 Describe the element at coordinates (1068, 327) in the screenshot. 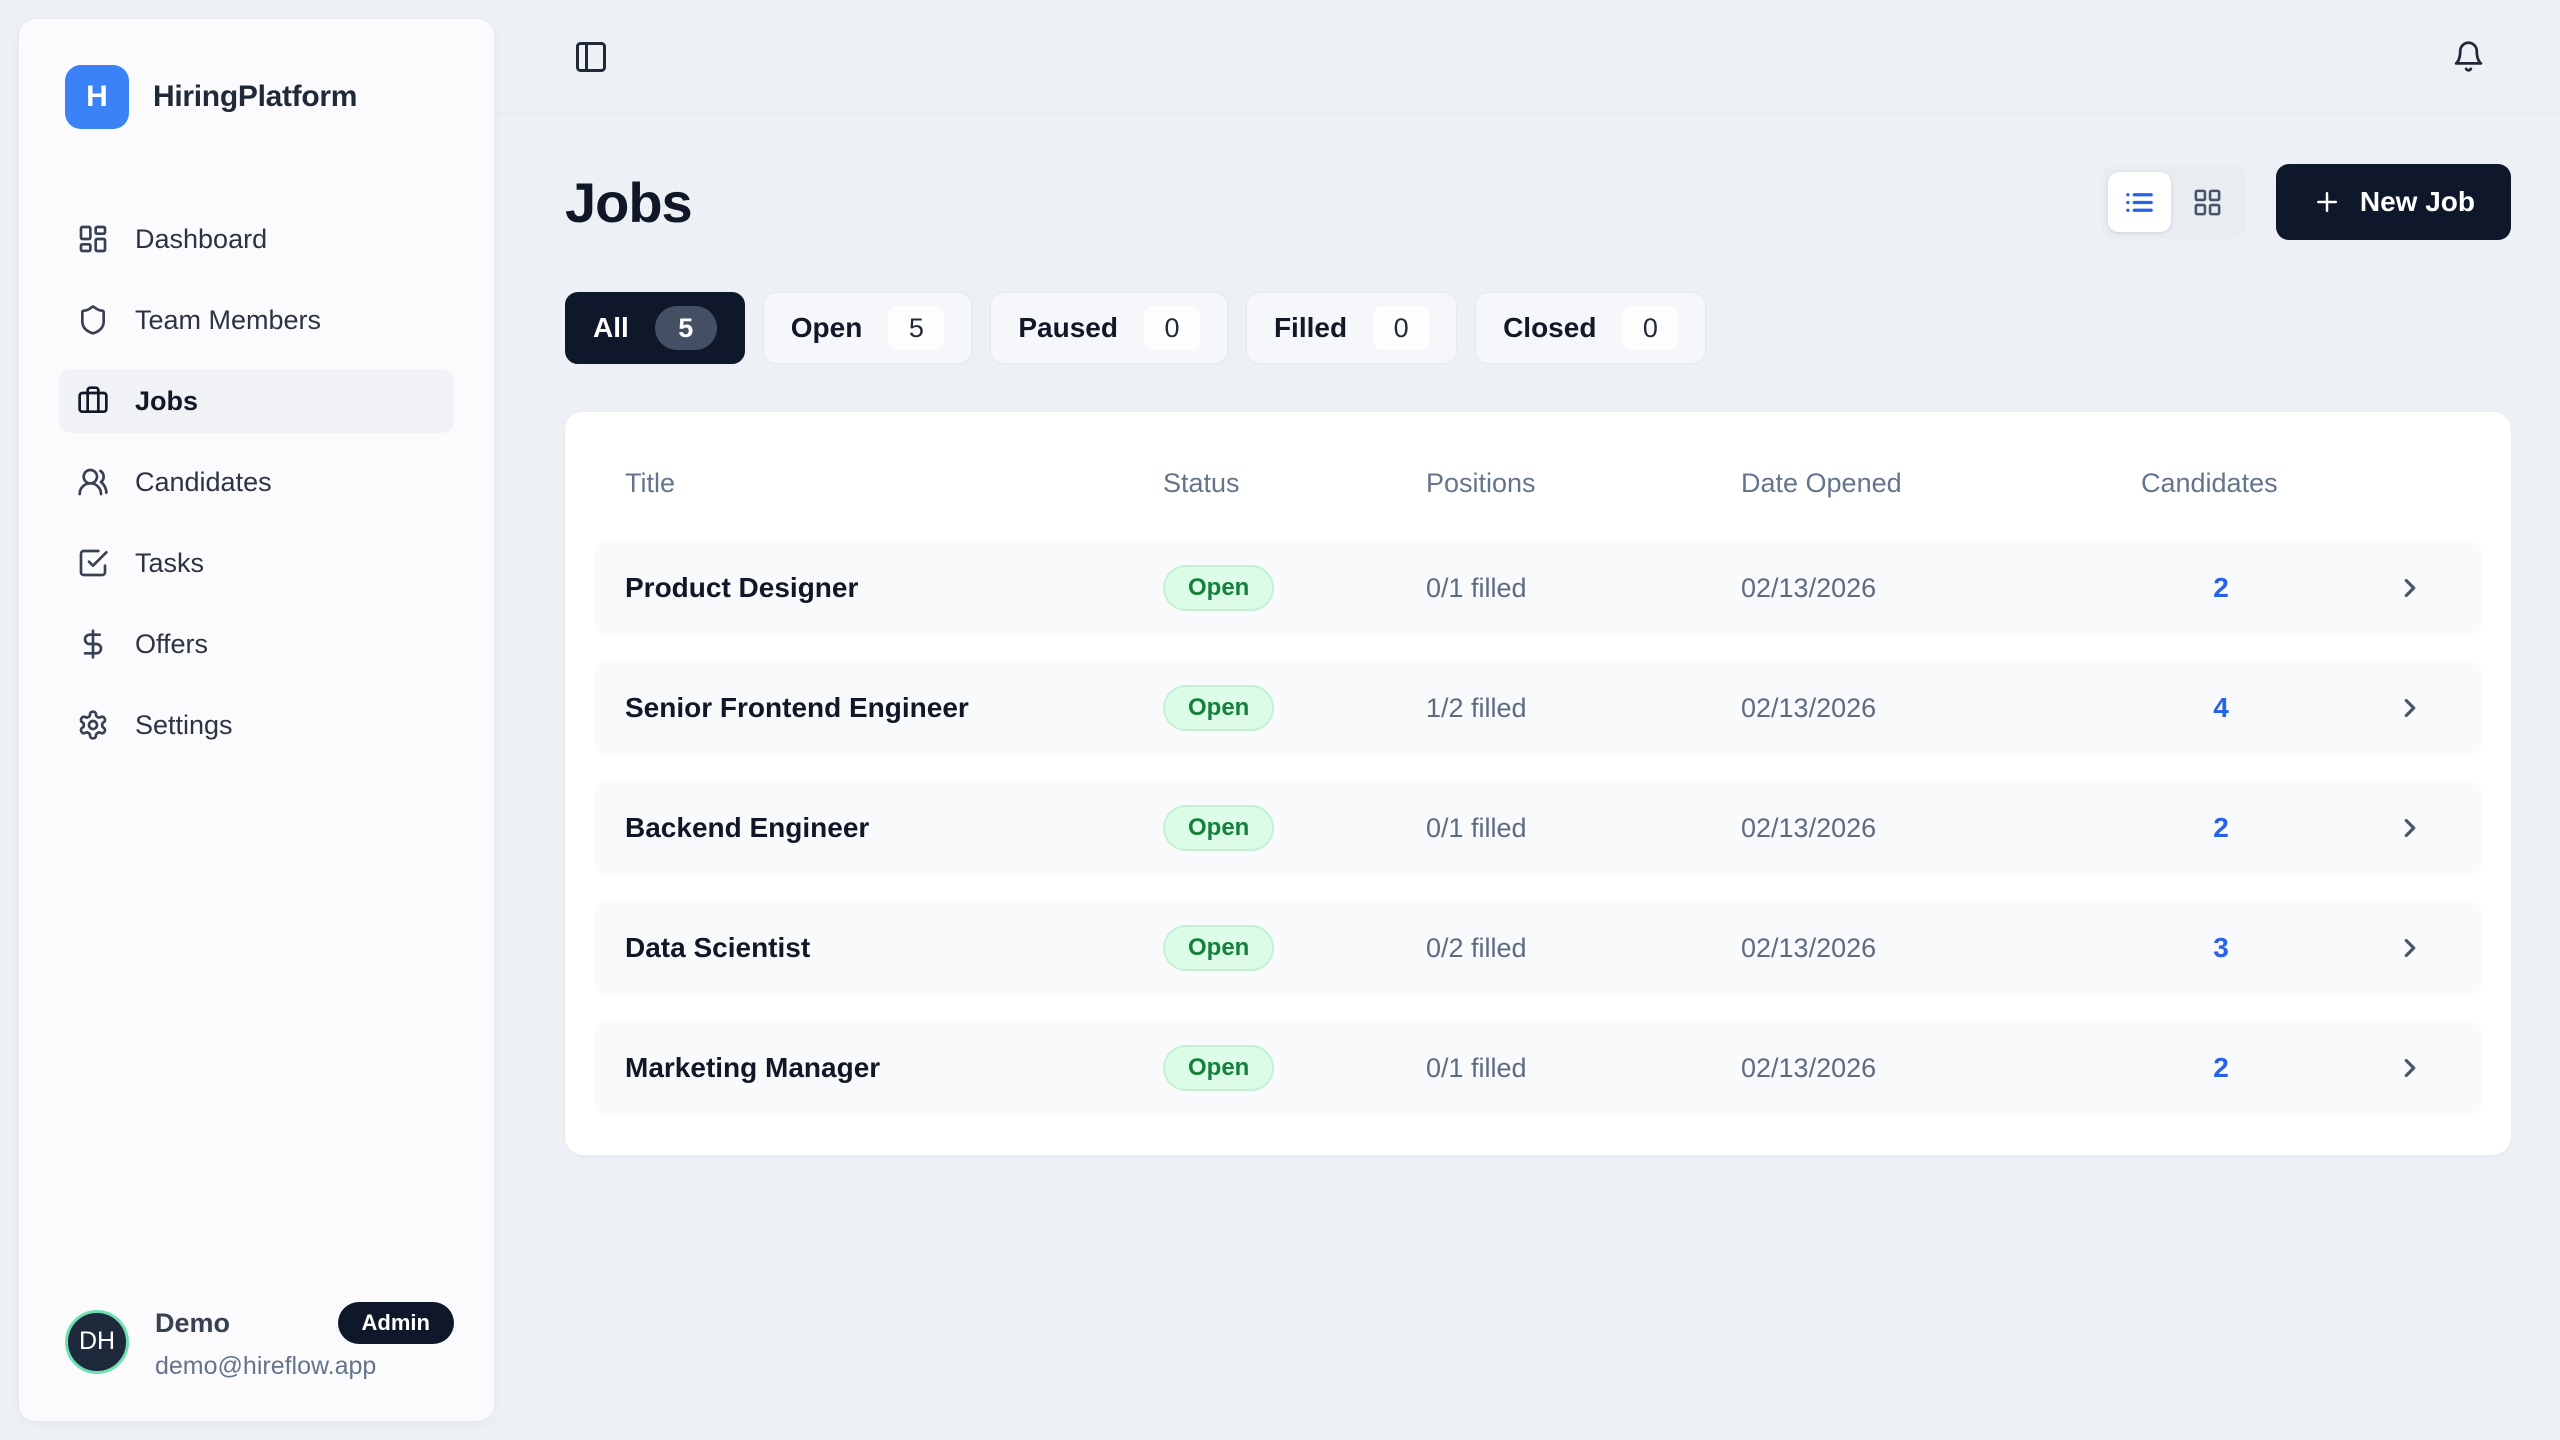

I see `filter-tab-label: Paused` at that location.